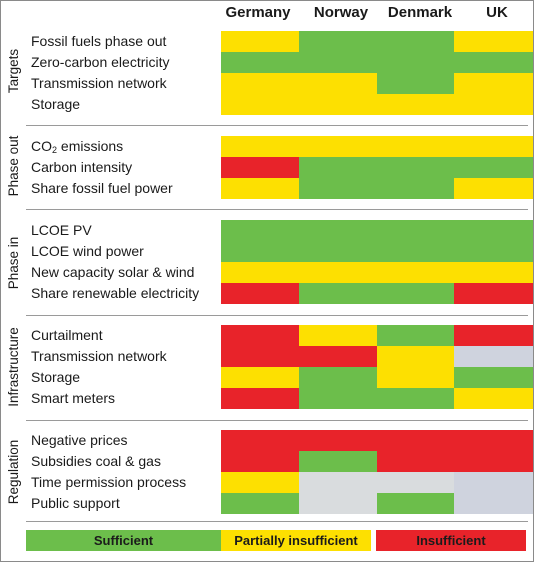 The height and width of the screenshot is (562, 534). I want to click on legend-sufficient: Sufficient, so click(123, 540).